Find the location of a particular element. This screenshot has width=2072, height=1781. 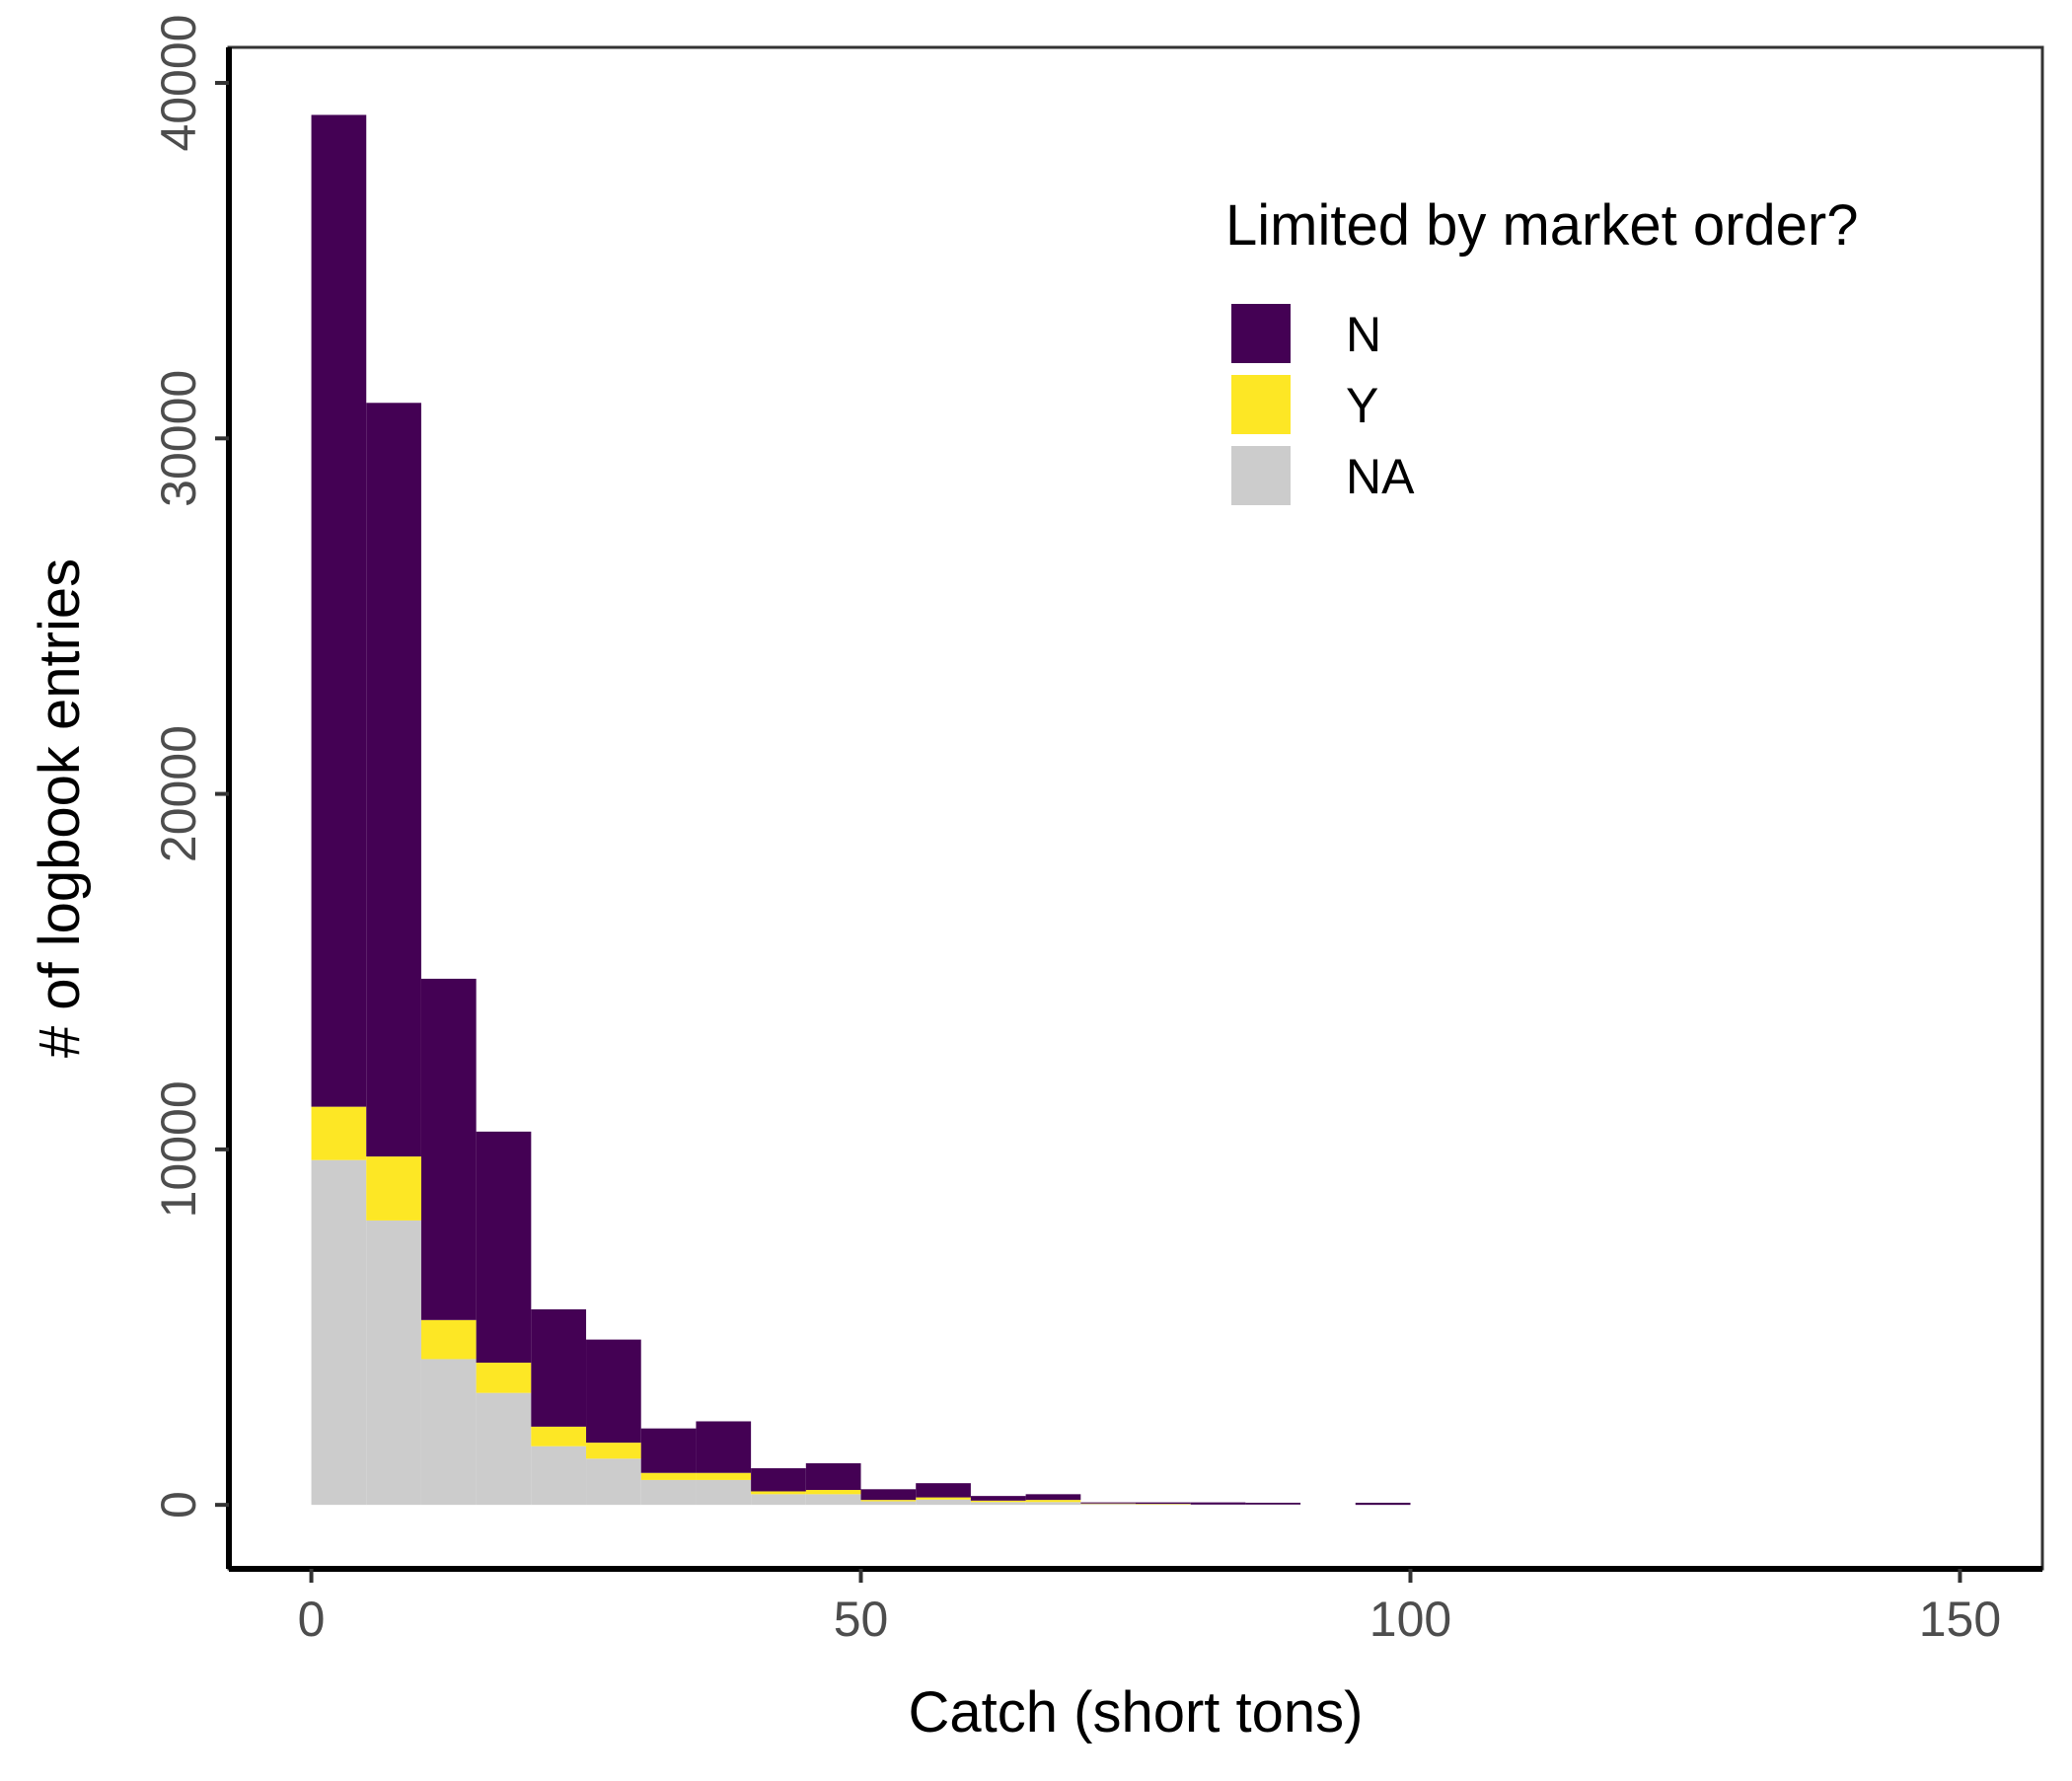

y-tick-label-0: 0 is located at coordinates (179, 1505).